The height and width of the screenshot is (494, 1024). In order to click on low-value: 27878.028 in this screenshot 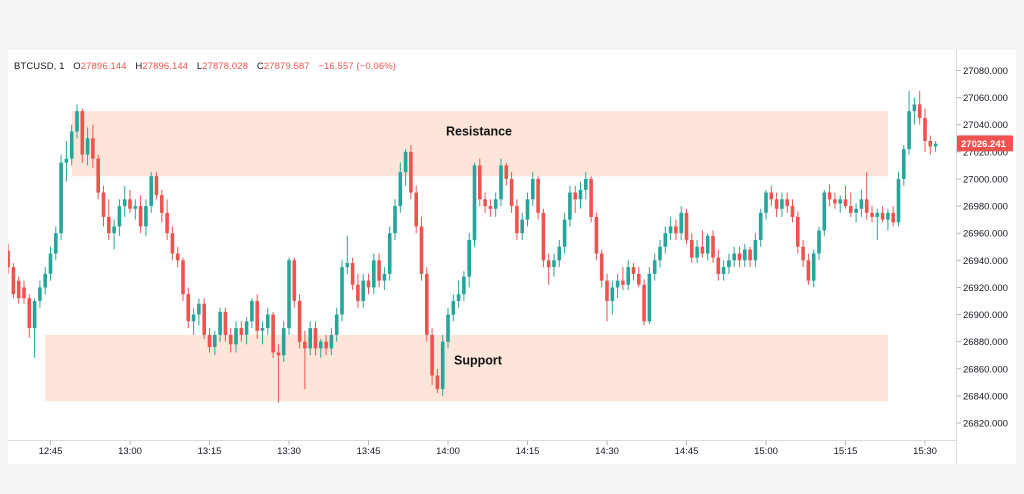, I will do `click(225, 66)`.